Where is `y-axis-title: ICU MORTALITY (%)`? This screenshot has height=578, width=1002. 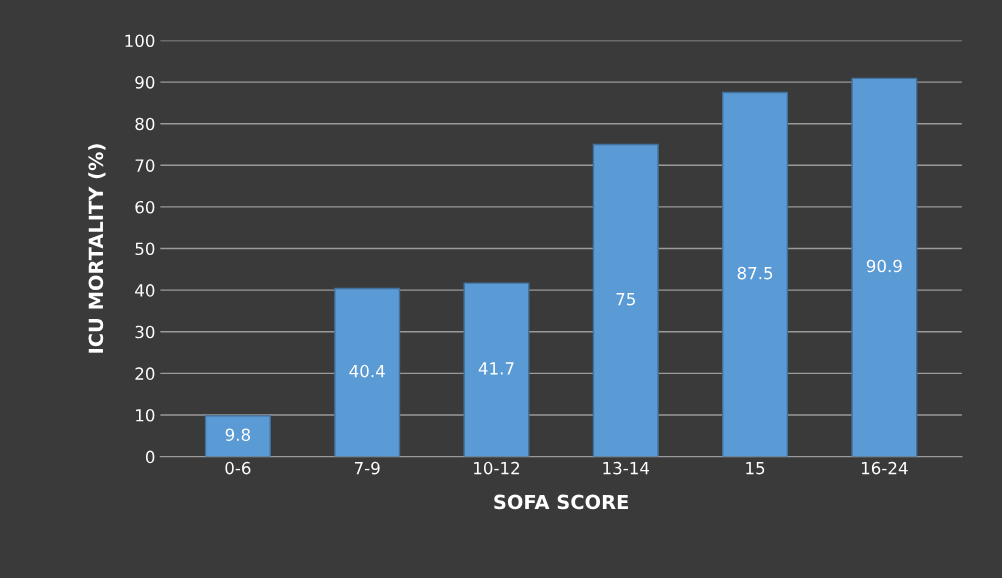 y-axis-title: ICU MORTALITY (%) is located at coordinates (97, 248).